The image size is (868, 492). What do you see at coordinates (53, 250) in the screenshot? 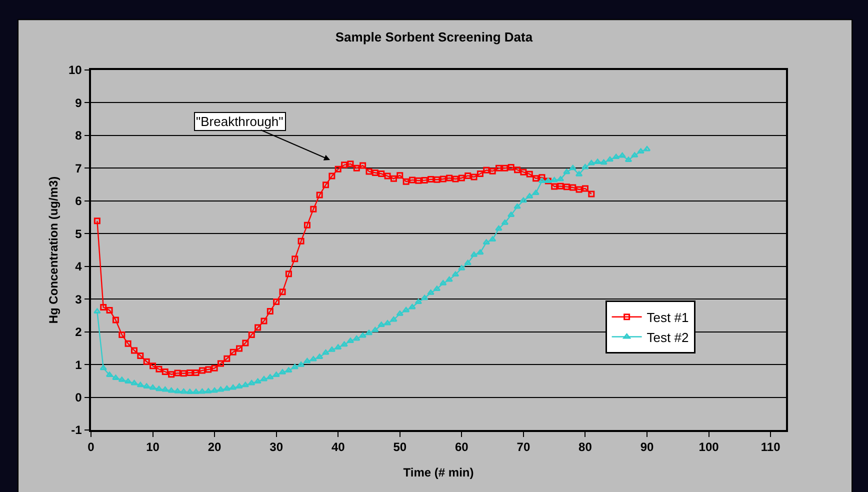
I see `y-axis-title: Hg Concentration (ug/m3)` at bounding box center [53, 250].